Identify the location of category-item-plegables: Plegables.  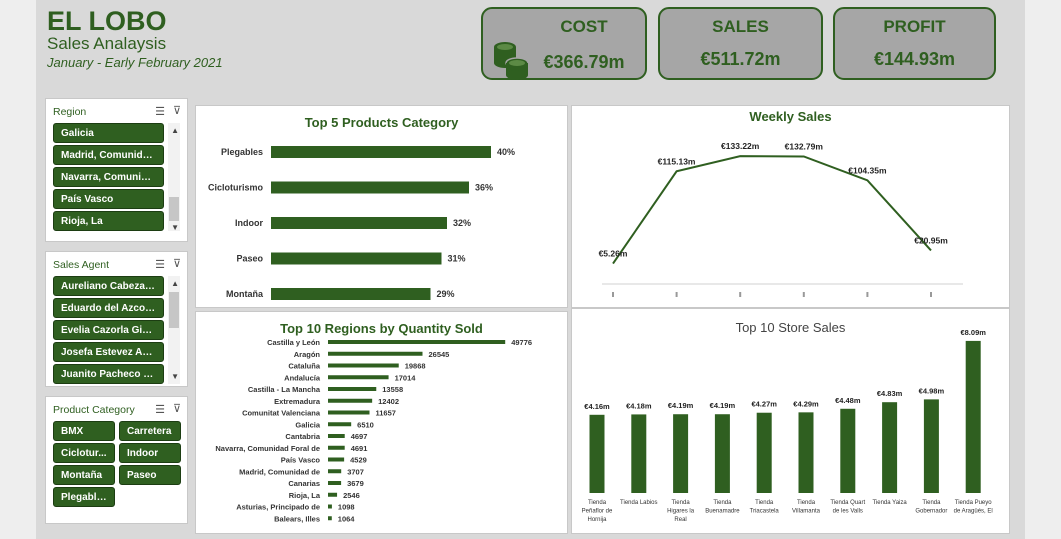
(84, 497).